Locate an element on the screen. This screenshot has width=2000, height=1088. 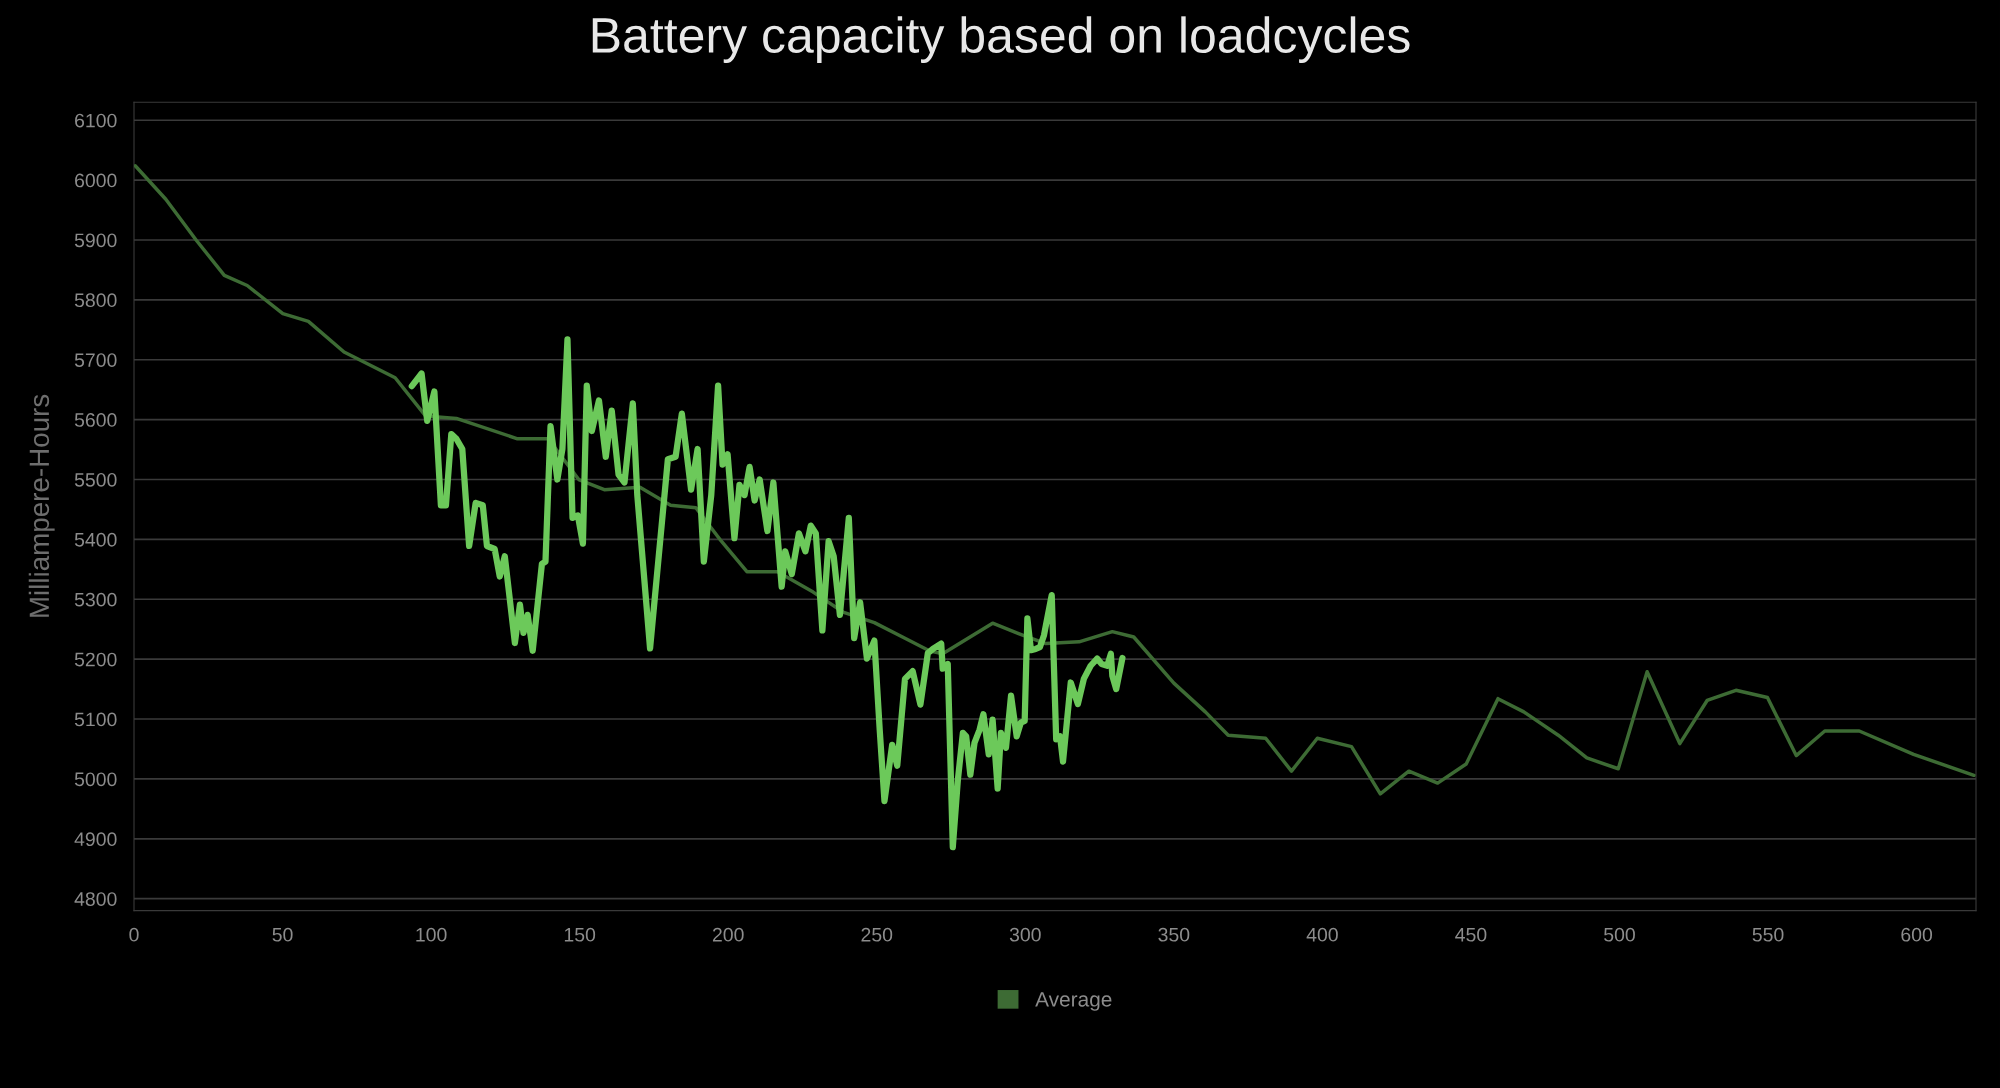
x-tick-label: 0 is located at coordinates (134, 934).